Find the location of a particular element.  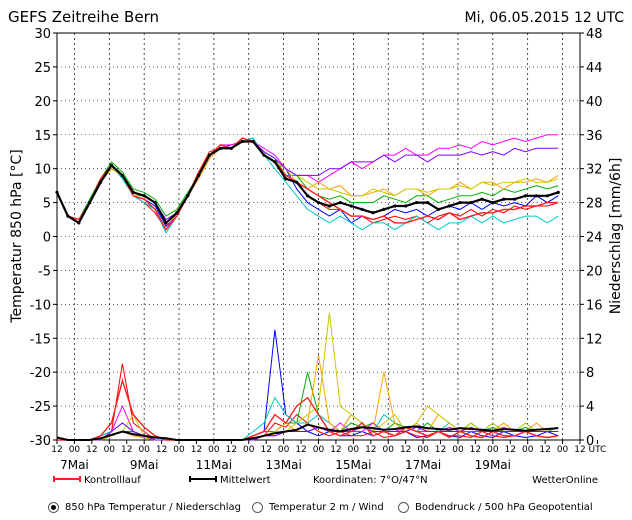

x-day-label: 15Mai is located at coordinates (353, 465).